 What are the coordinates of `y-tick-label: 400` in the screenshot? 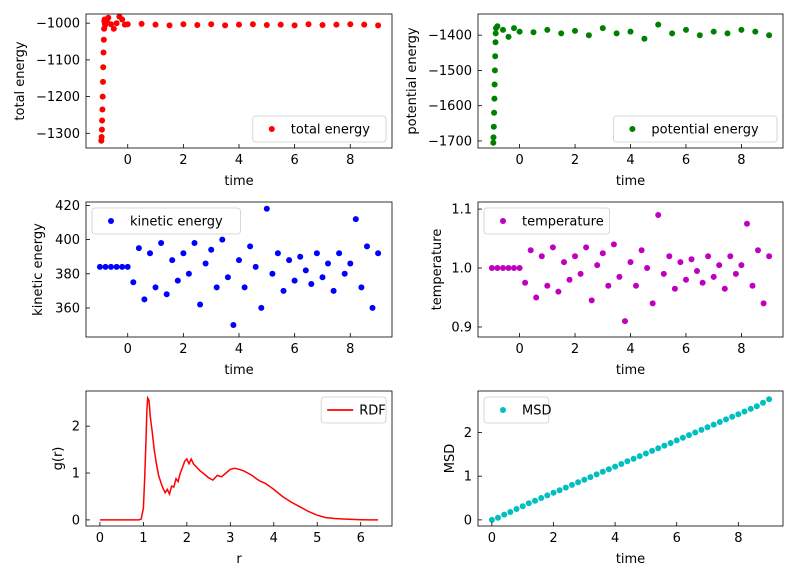 It's located at (67, 240).